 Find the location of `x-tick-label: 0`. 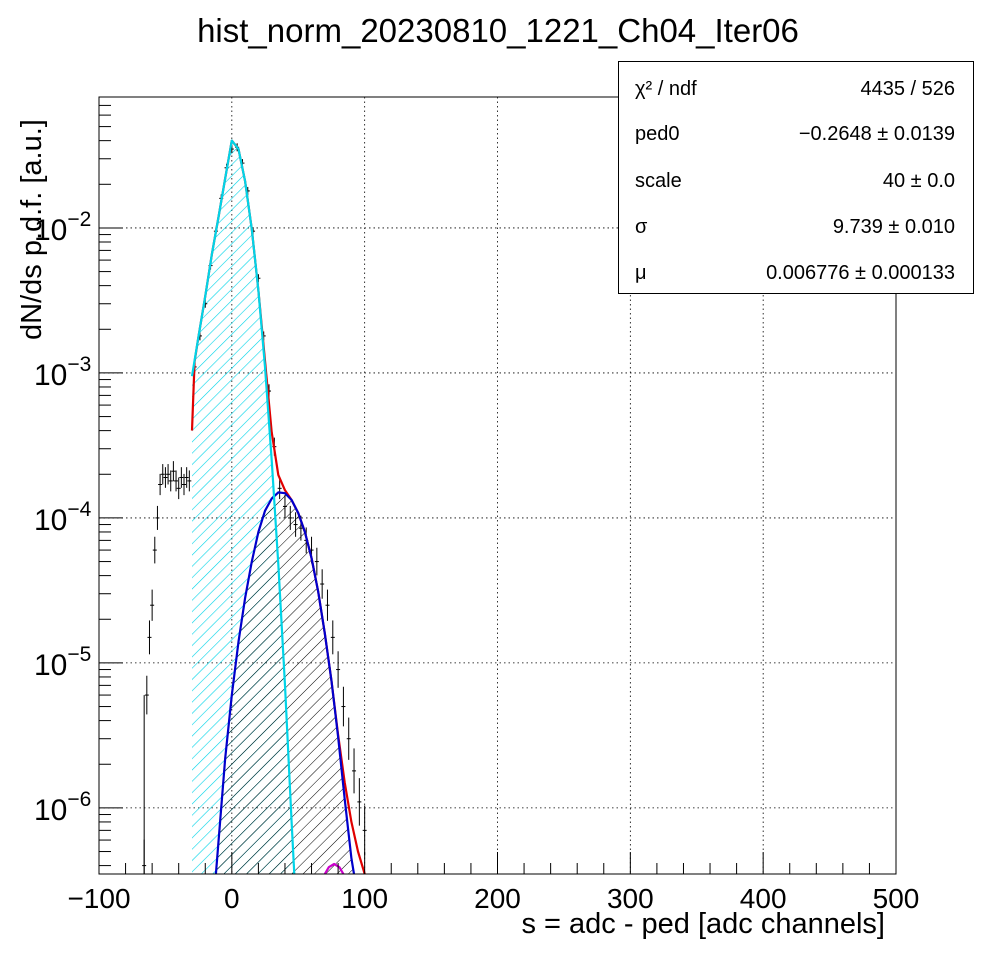

x-tick-label: 0 is located at coordinates (232, 898).